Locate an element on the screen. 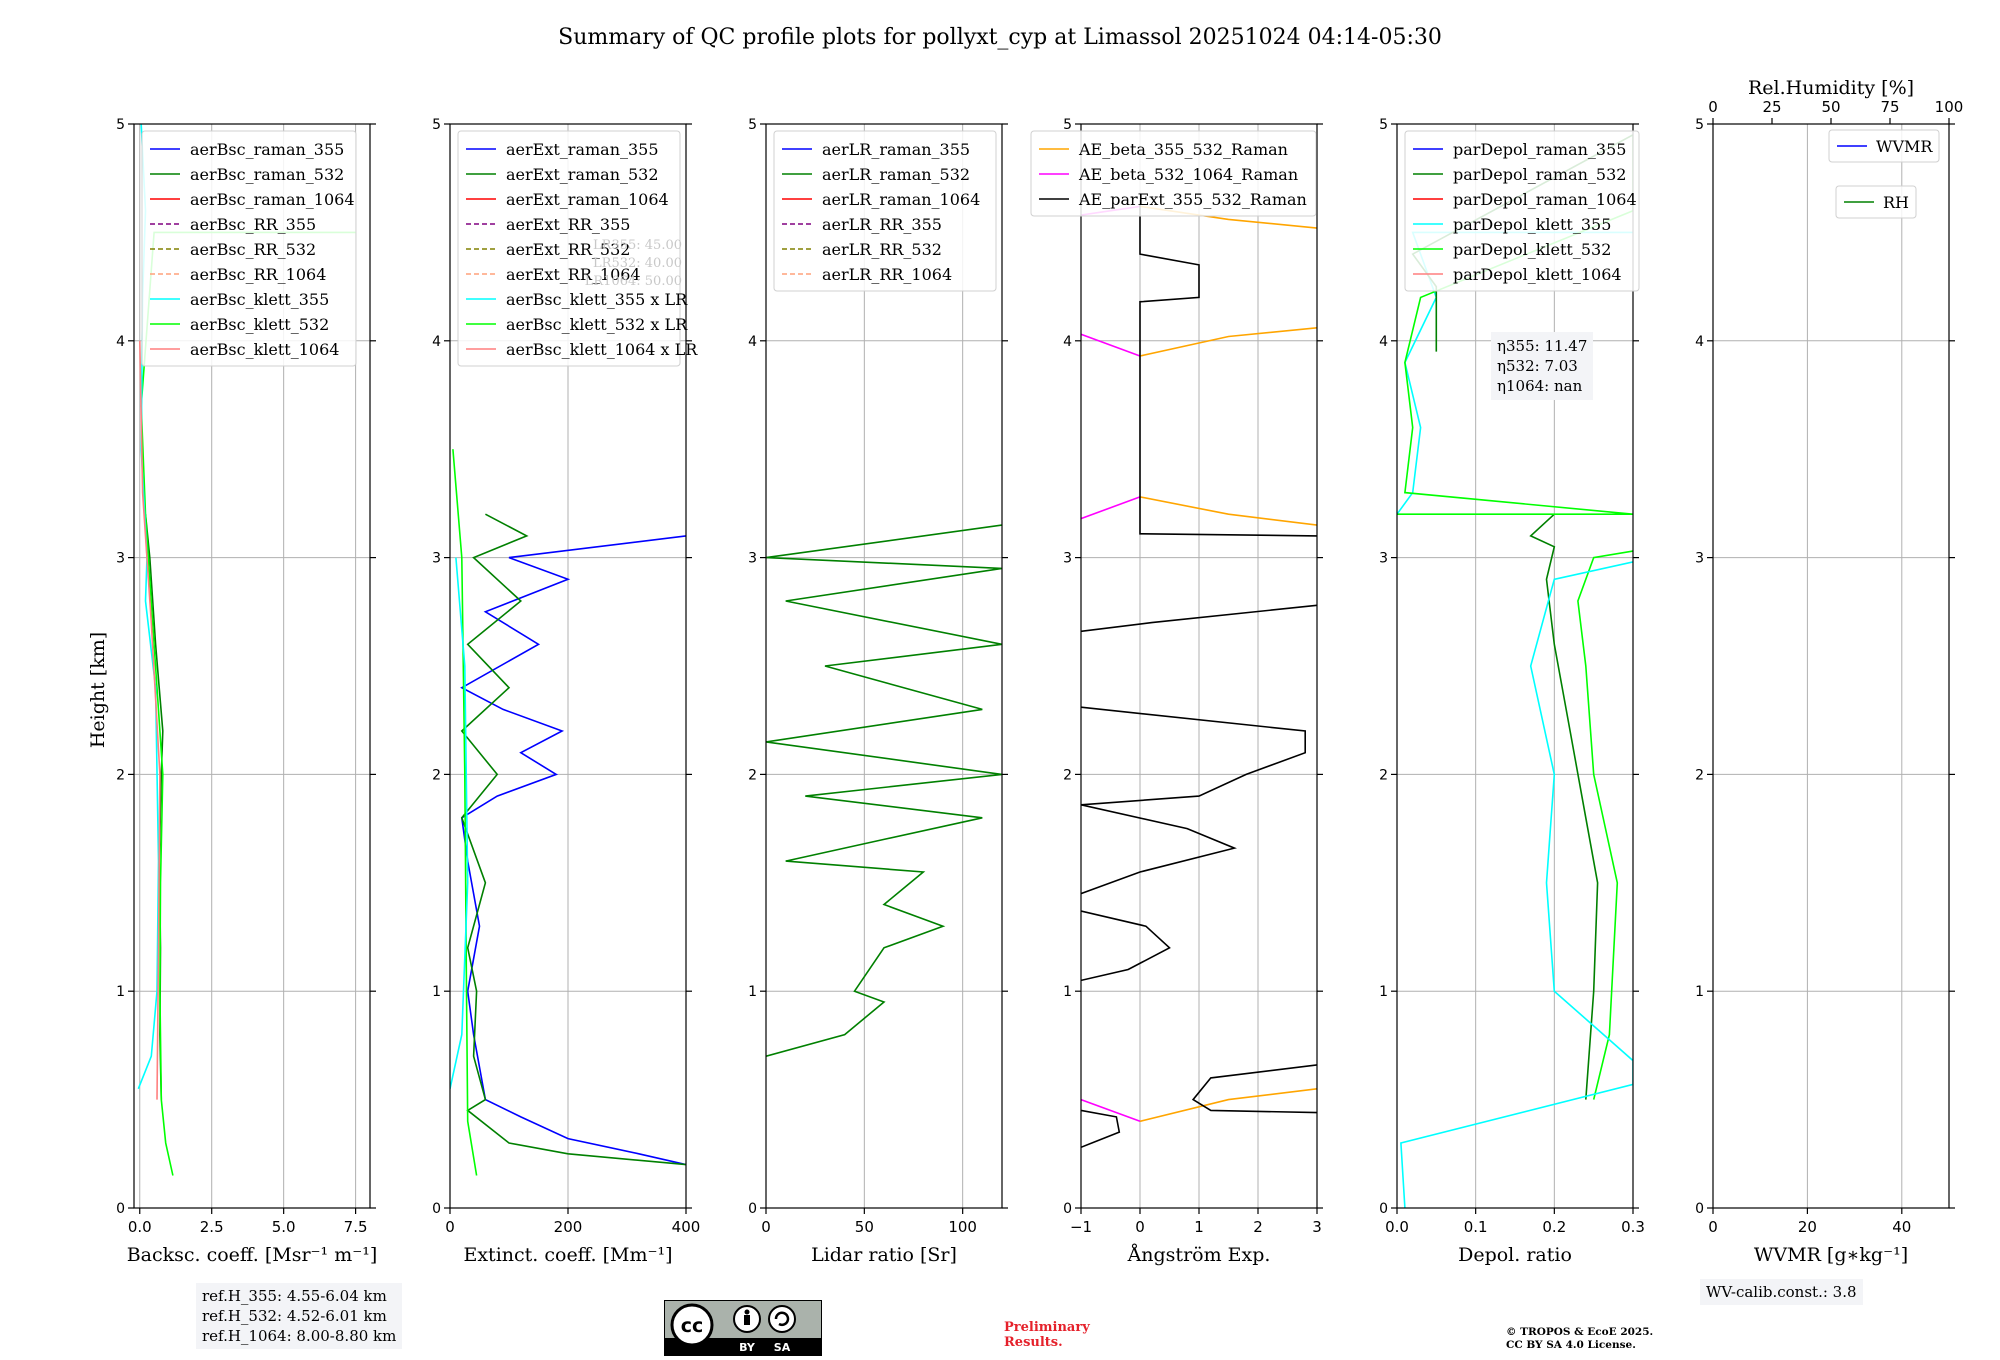 The height and width of the screenshot is (1360, 2000). series-line-aerBsc_klett_532 x LR is located at coordinates (465, 812).